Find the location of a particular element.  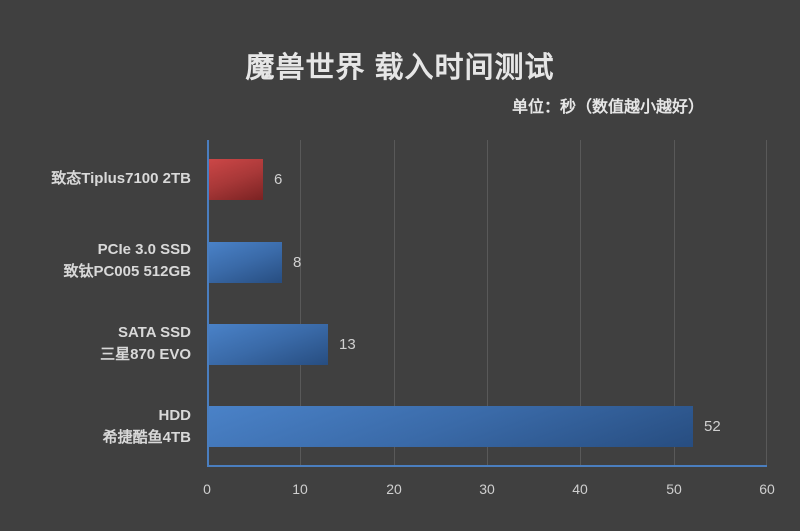

x-tick-label: 10 is located at coordinates (300, 489).